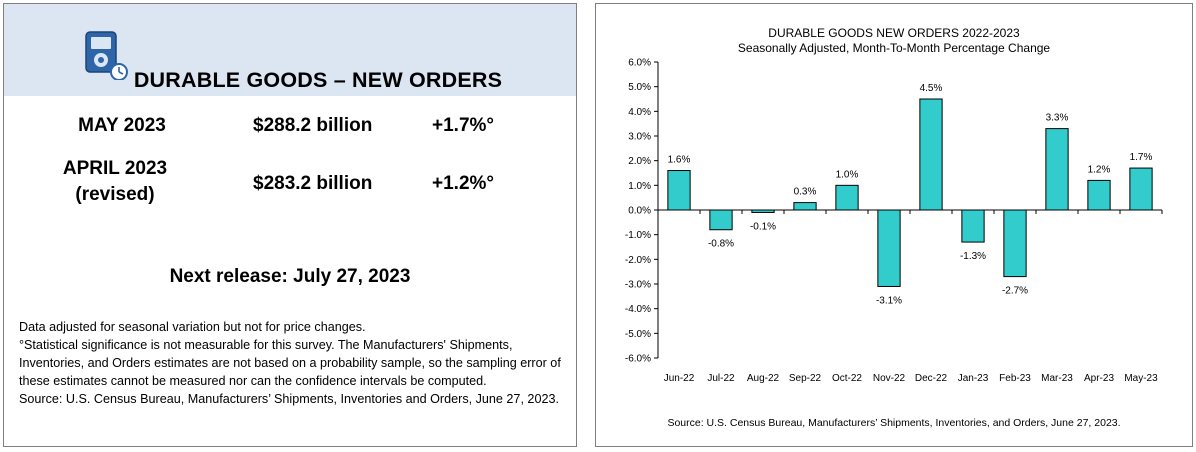  Describe the element at coordinates (639, 87) in the screenshot. I see `y-tick-label: 5.0%` at that location.